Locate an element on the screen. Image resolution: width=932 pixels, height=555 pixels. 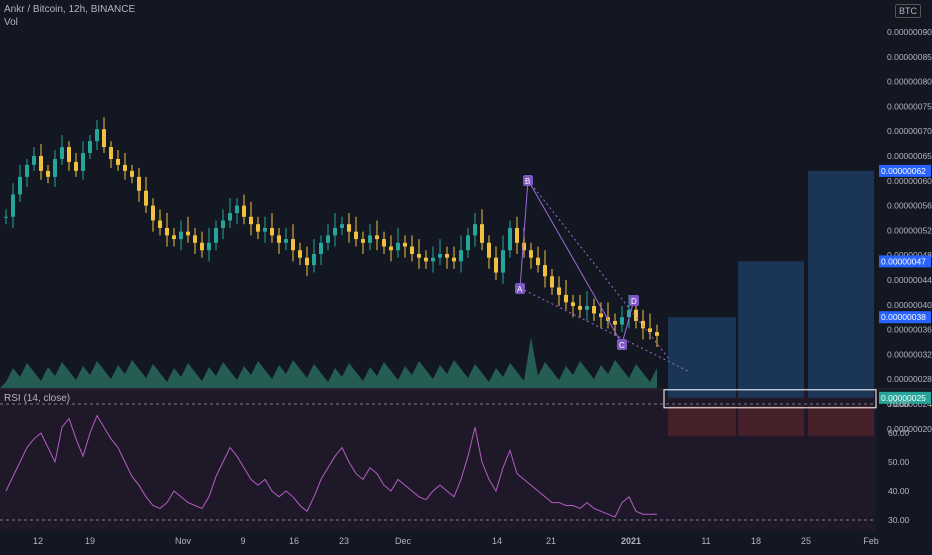
x-tick-label: 11 is located at coordinates (705, 541).